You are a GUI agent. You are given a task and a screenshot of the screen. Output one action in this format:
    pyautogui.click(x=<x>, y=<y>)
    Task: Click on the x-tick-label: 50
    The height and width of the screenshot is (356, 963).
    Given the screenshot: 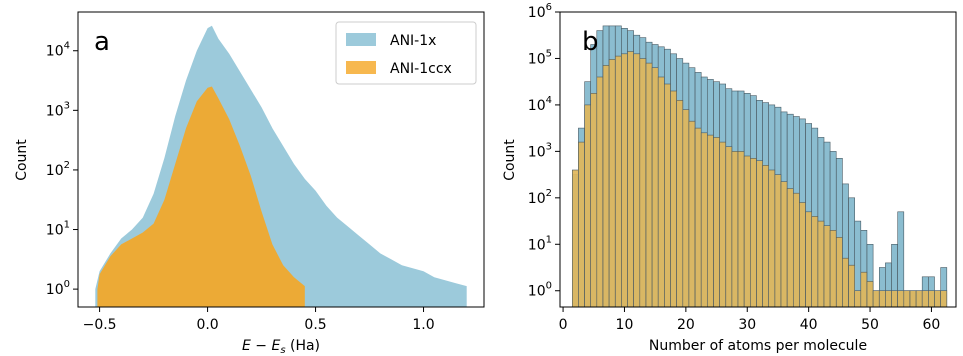 What is the action you would take?
    pyautogui.click(x=870, y=325)
    